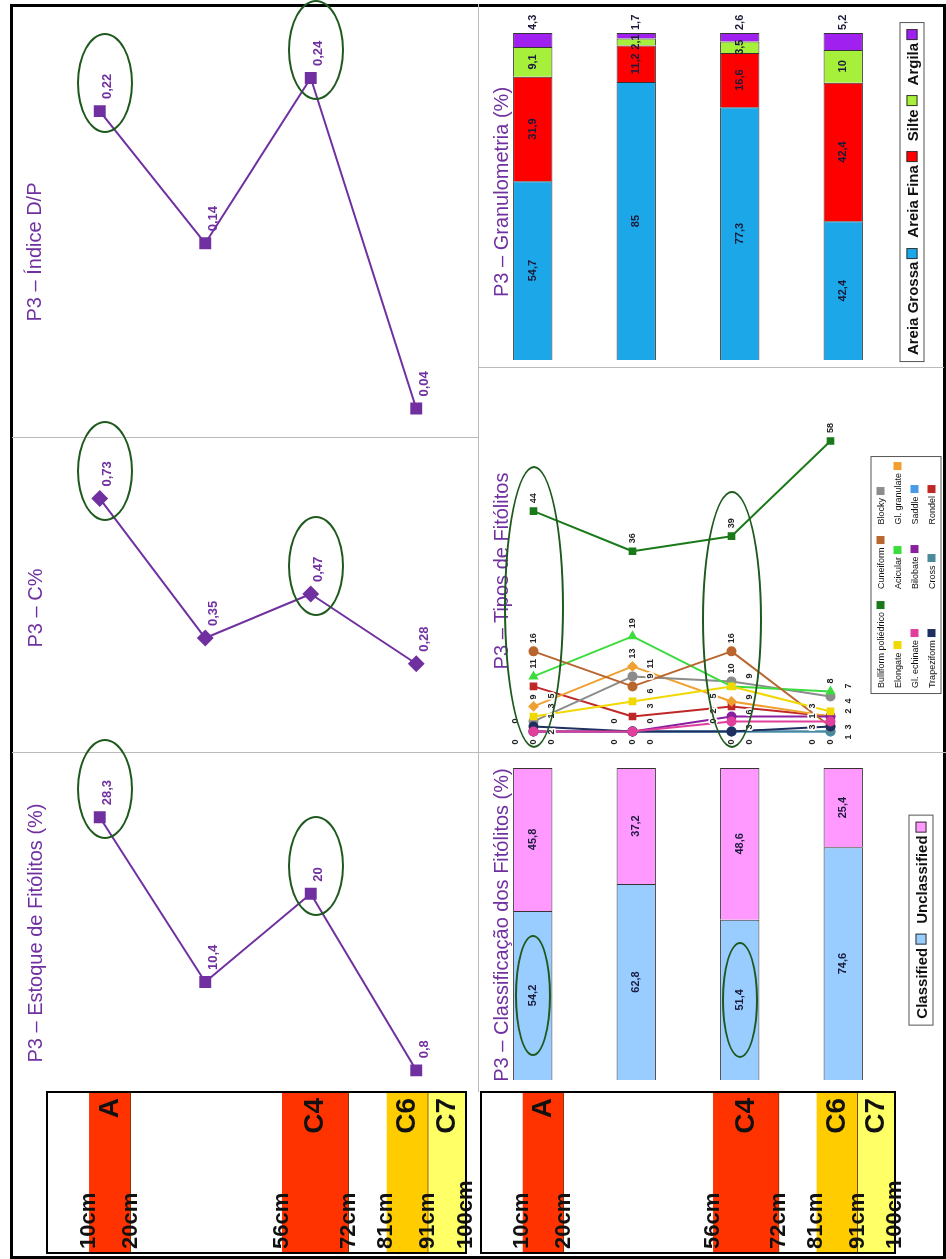 This screenshot has width=946, height=1259. Describe the element at coordinates (842, 963) in the screenshot. I see `data-label: 74,6` at that location.